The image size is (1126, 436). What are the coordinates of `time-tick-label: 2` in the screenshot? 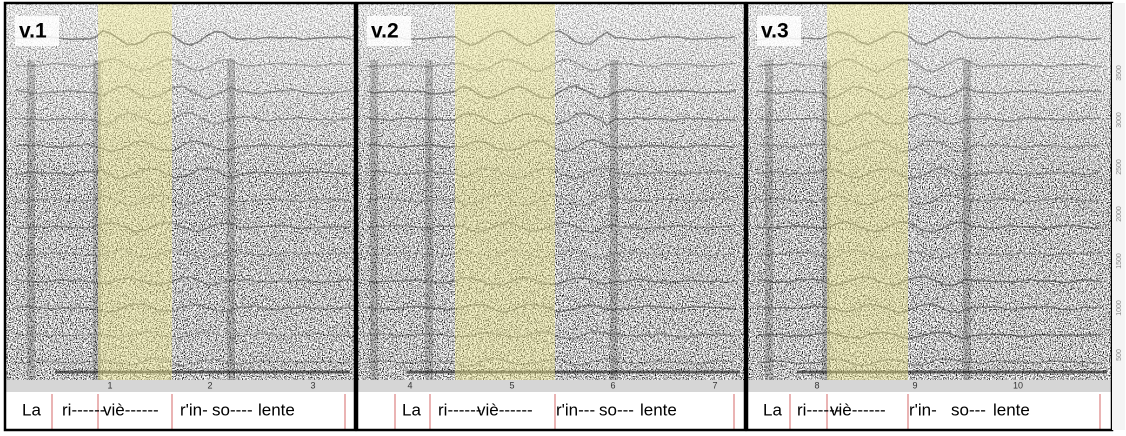 It's located at (209, 385).